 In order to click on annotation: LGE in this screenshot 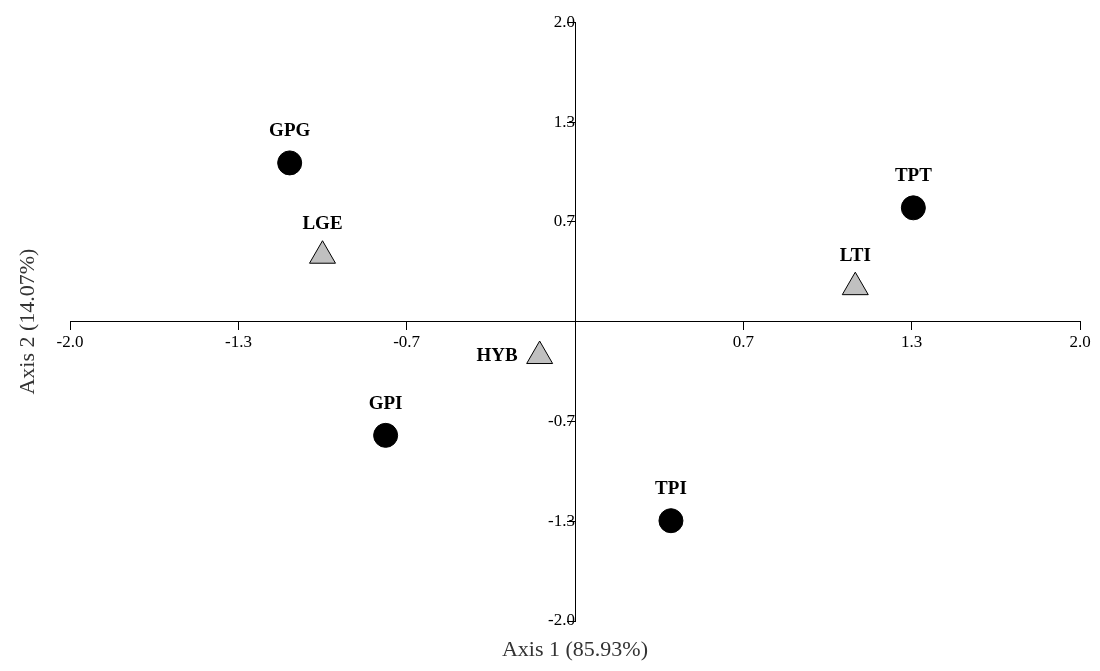, I will do `click(322, 223)`.